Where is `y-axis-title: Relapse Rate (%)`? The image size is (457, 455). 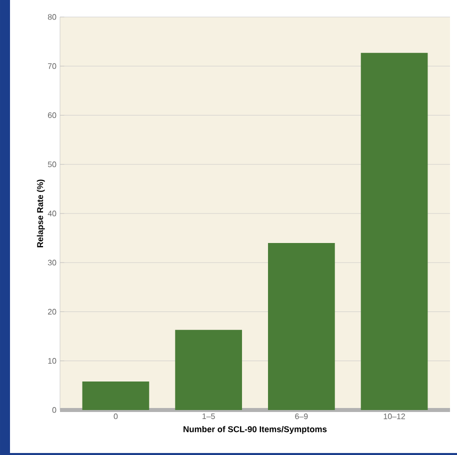
y-axis-title: Relapse Rate (%) is located at coordinates (40, 214).